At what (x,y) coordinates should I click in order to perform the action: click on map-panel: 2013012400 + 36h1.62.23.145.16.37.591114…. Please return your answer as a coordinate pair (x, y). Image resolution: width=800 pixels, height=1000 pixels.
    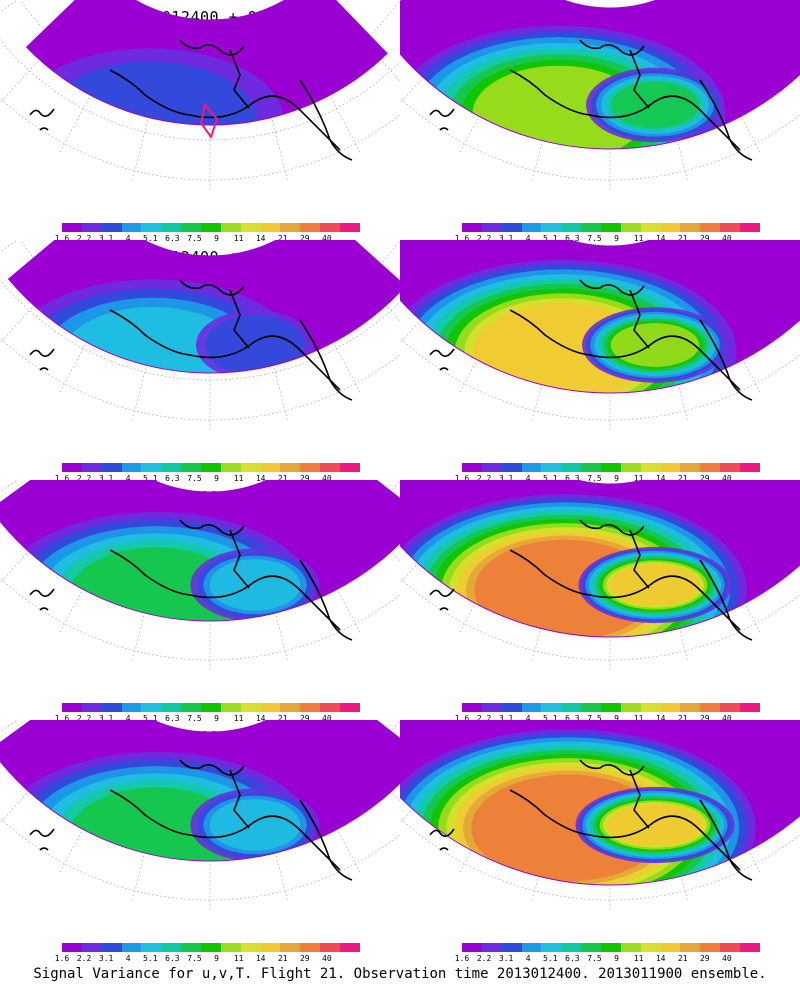
    Looking at the image, I should click on (200, 841).